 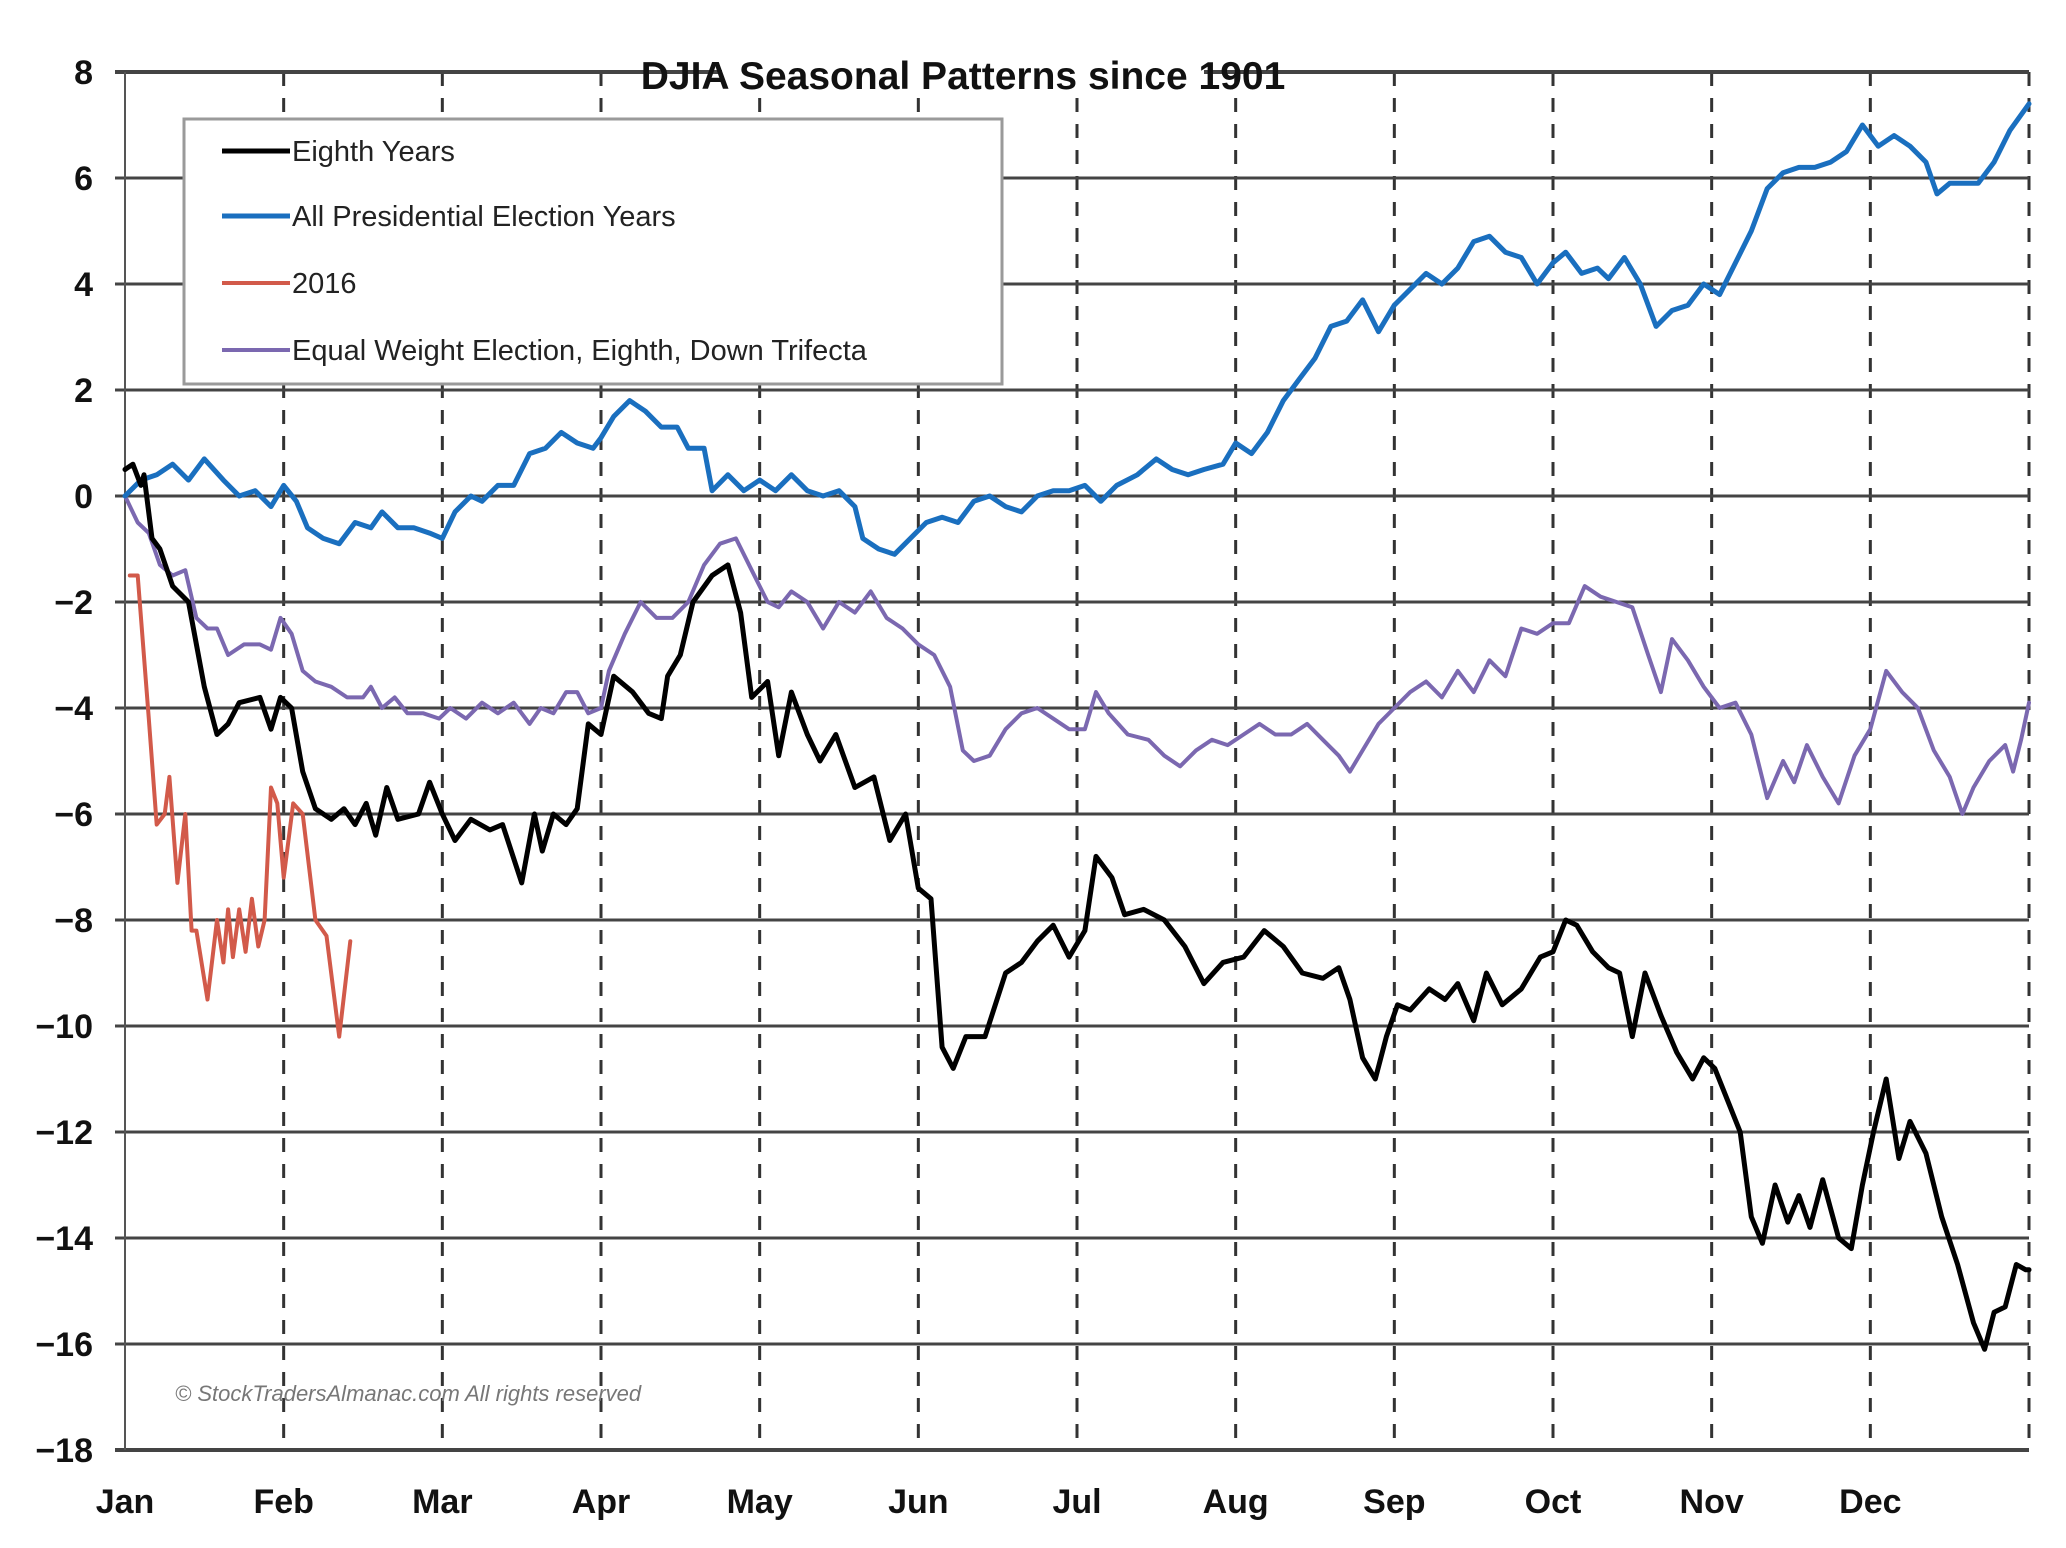 I want to click on x-axis-ticks: Jan Feb Mar Apr May Jun Jul Aug Sep Oct Nov Dec, so click(x=999, y=1502).